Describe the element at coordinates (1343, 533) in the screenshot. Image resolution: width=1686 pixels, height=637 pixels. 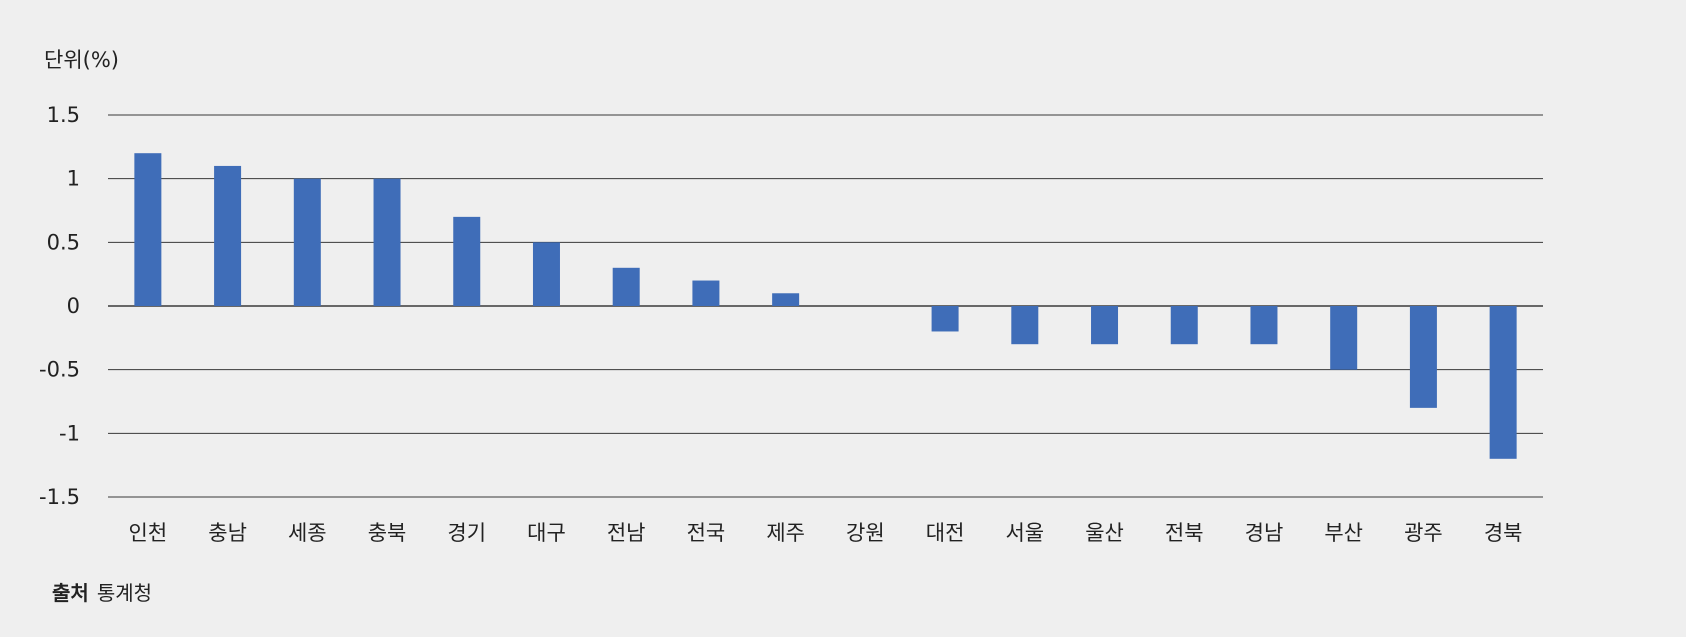
I see `x-tick-label: 부산` at that location.